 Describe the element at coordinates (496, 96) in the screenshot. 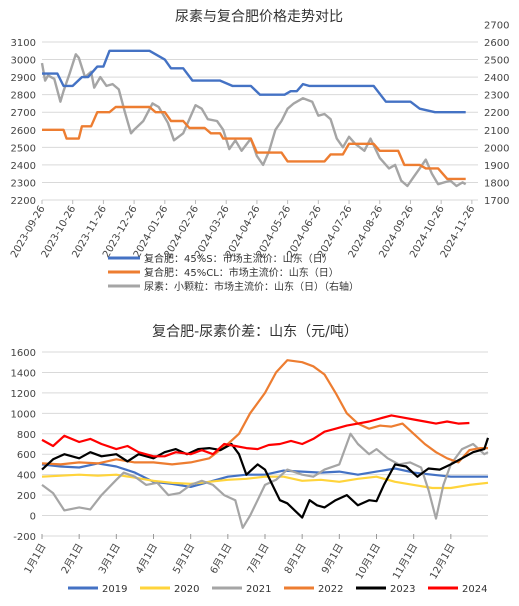

I see `y-right-tick-label: 2300` at that location.